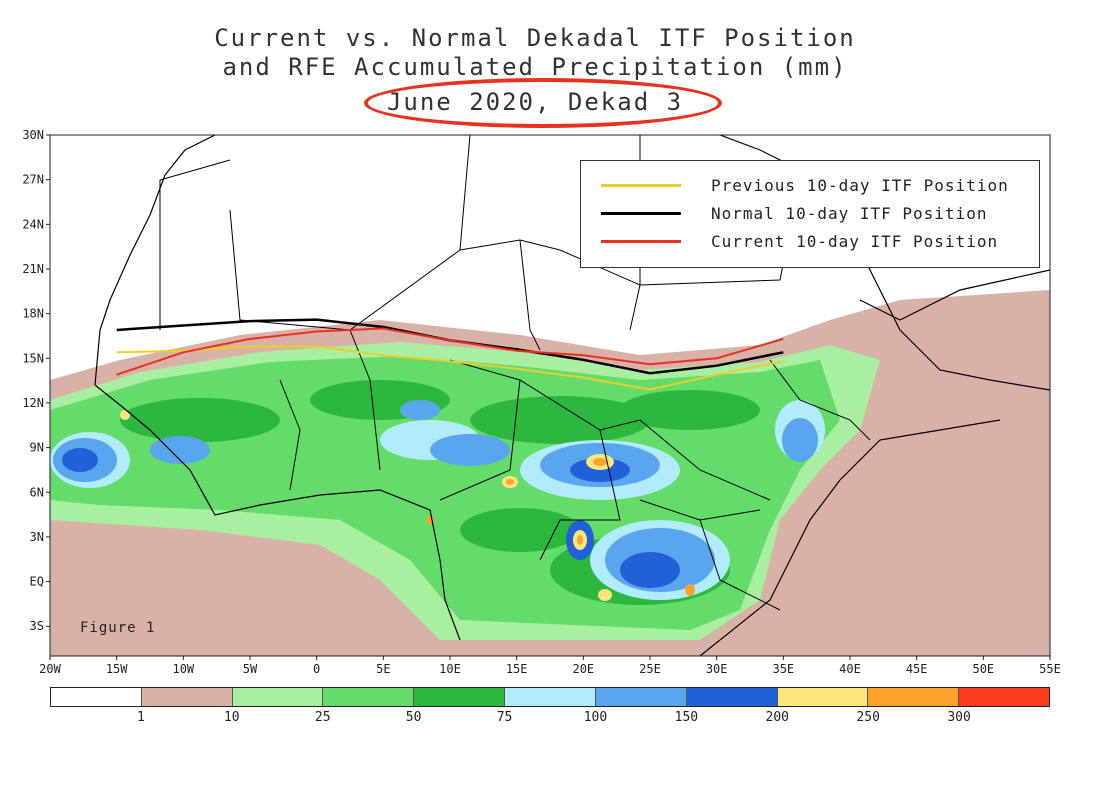 The height and width of the screenshot is (790, 1100). Describe the element at coordinates (33, 224) in the screenshot. I see `lat-label: 24N` at that location.